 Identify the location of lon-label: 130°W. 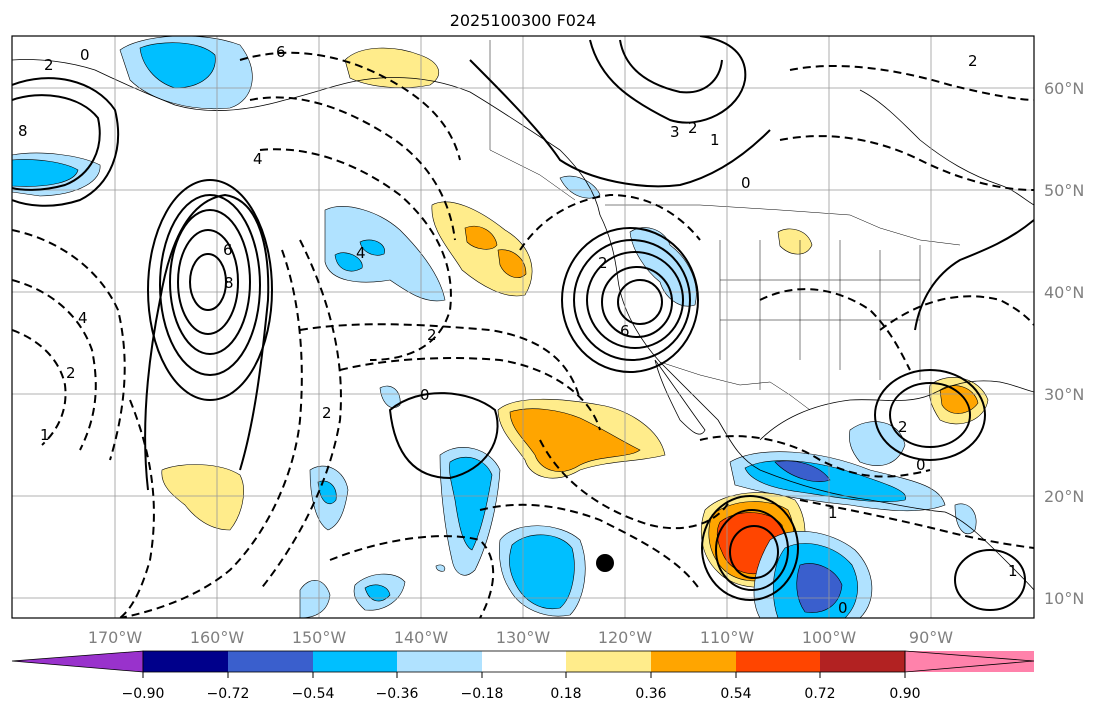
(523, 637).